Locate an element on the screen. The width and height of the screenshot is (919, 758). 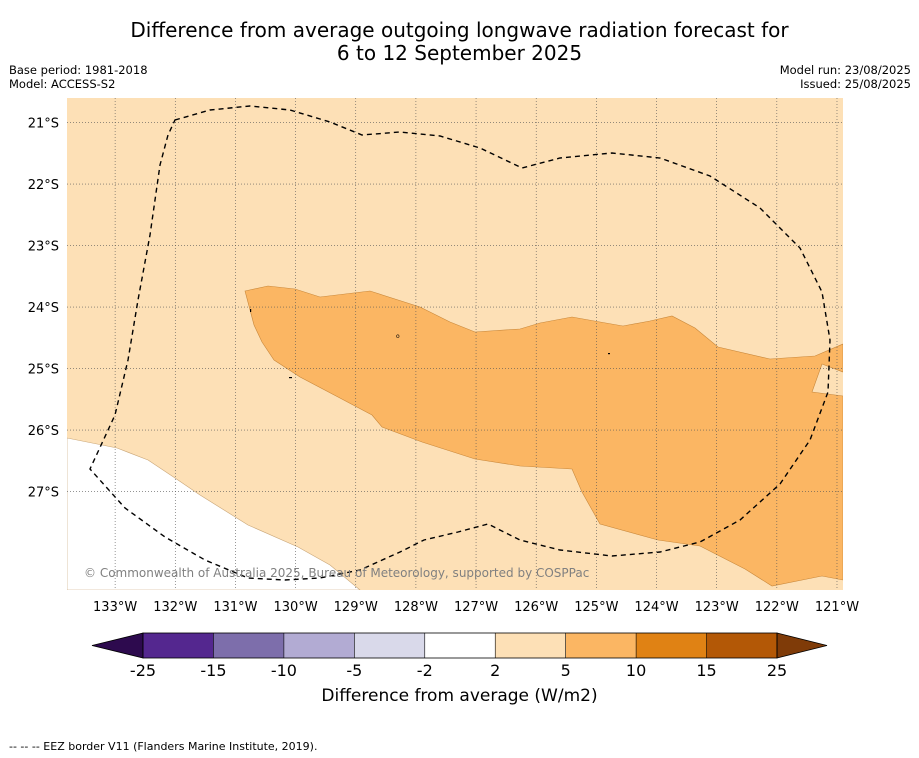
lat-tick-label: 21°S is located at coordinates (43, 124).